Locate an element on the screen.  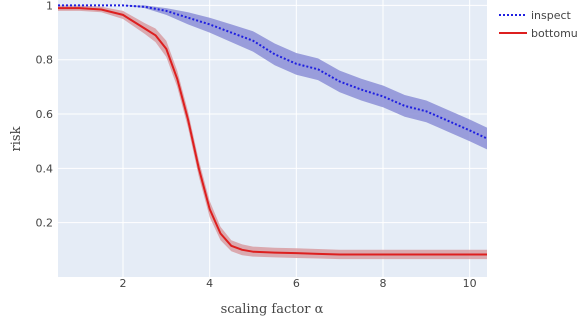
x-axis-title: scaling factor α is located at coordinates (272, 309).